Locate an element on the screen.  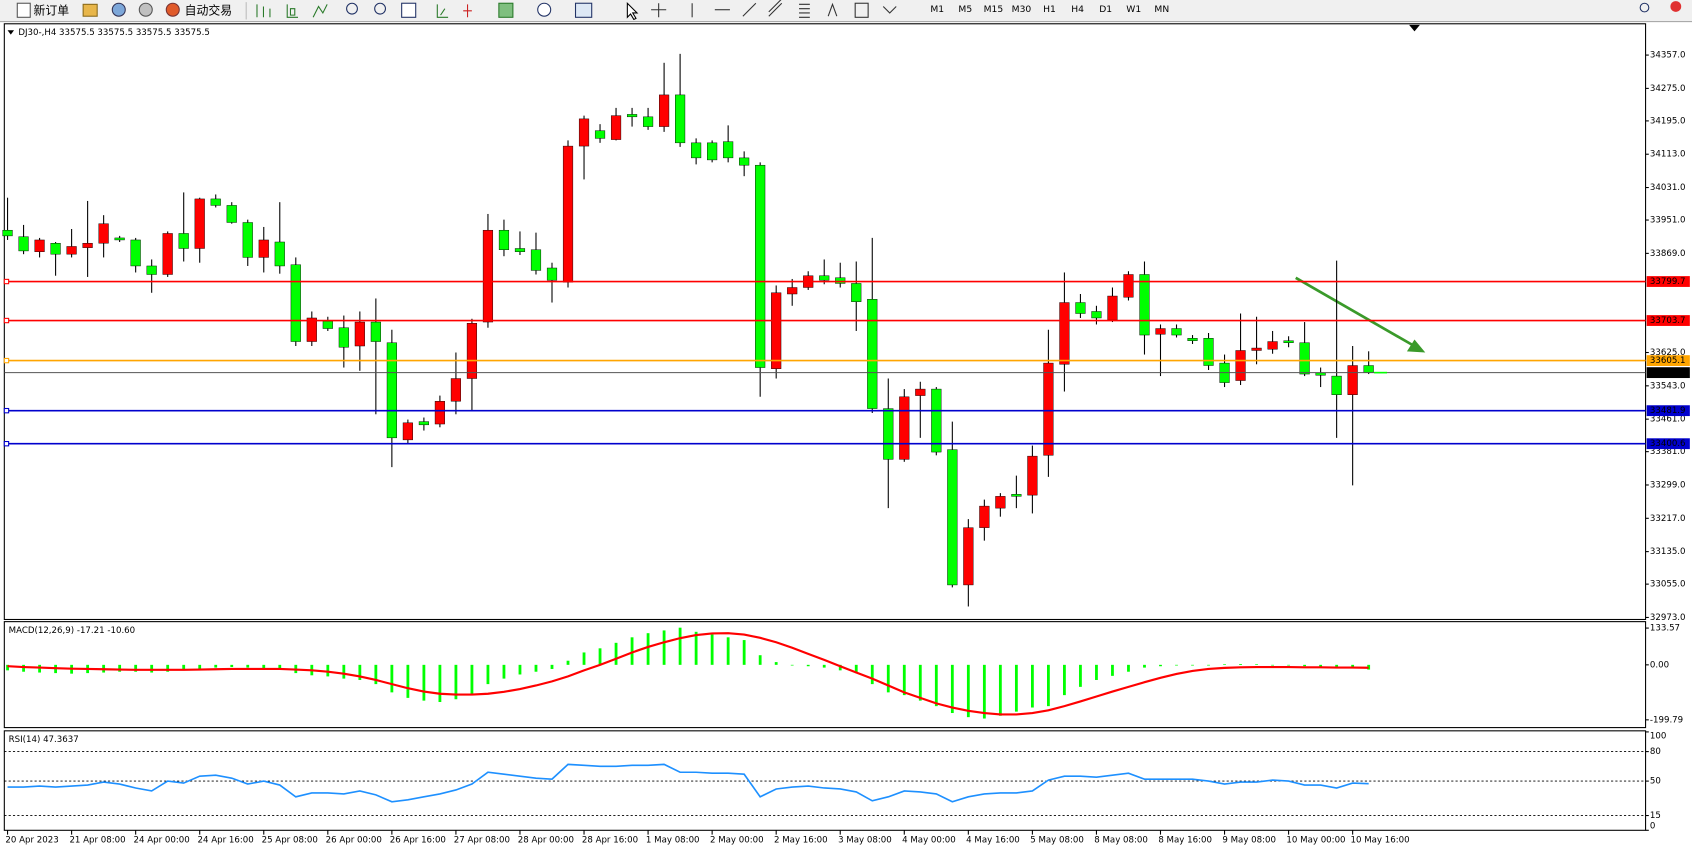
y-tick-label: 33055.0 is located at coordinates (1668, 585).